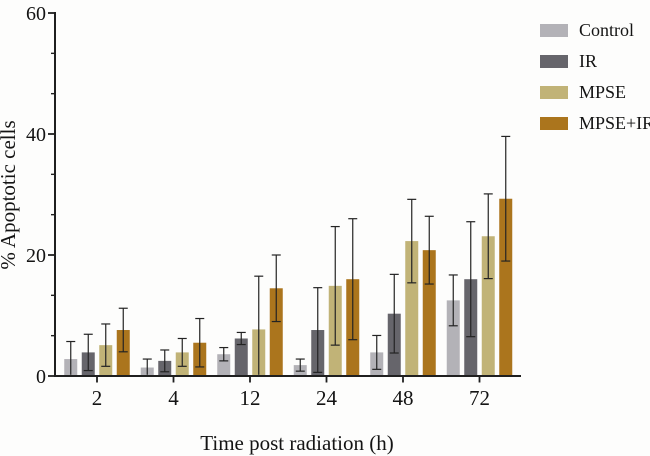  I want to click on y-tick-label-40: 40, so click(36, 135).